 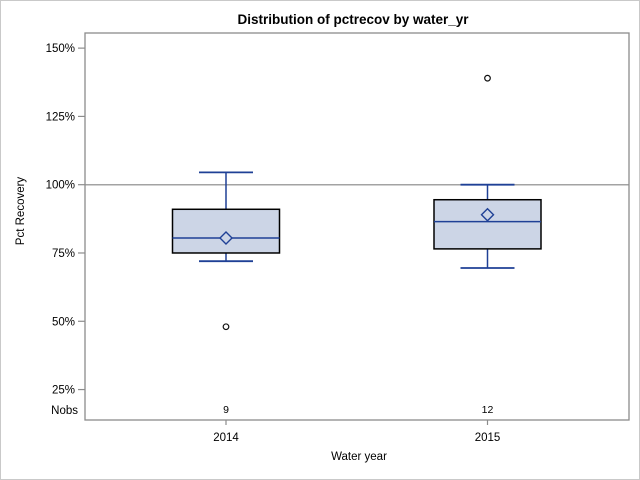 I want to click on nobs-value: 12, so click(x=488, y=410).